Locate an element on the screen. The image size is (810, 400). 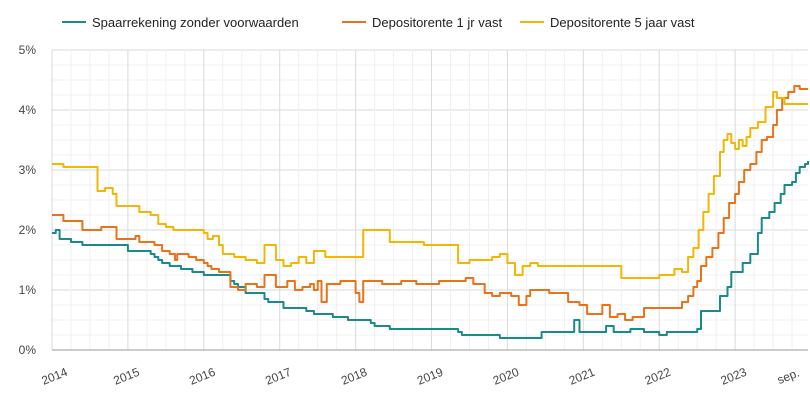
x-tick-label: 2014 is located at coordinates (54, 376).